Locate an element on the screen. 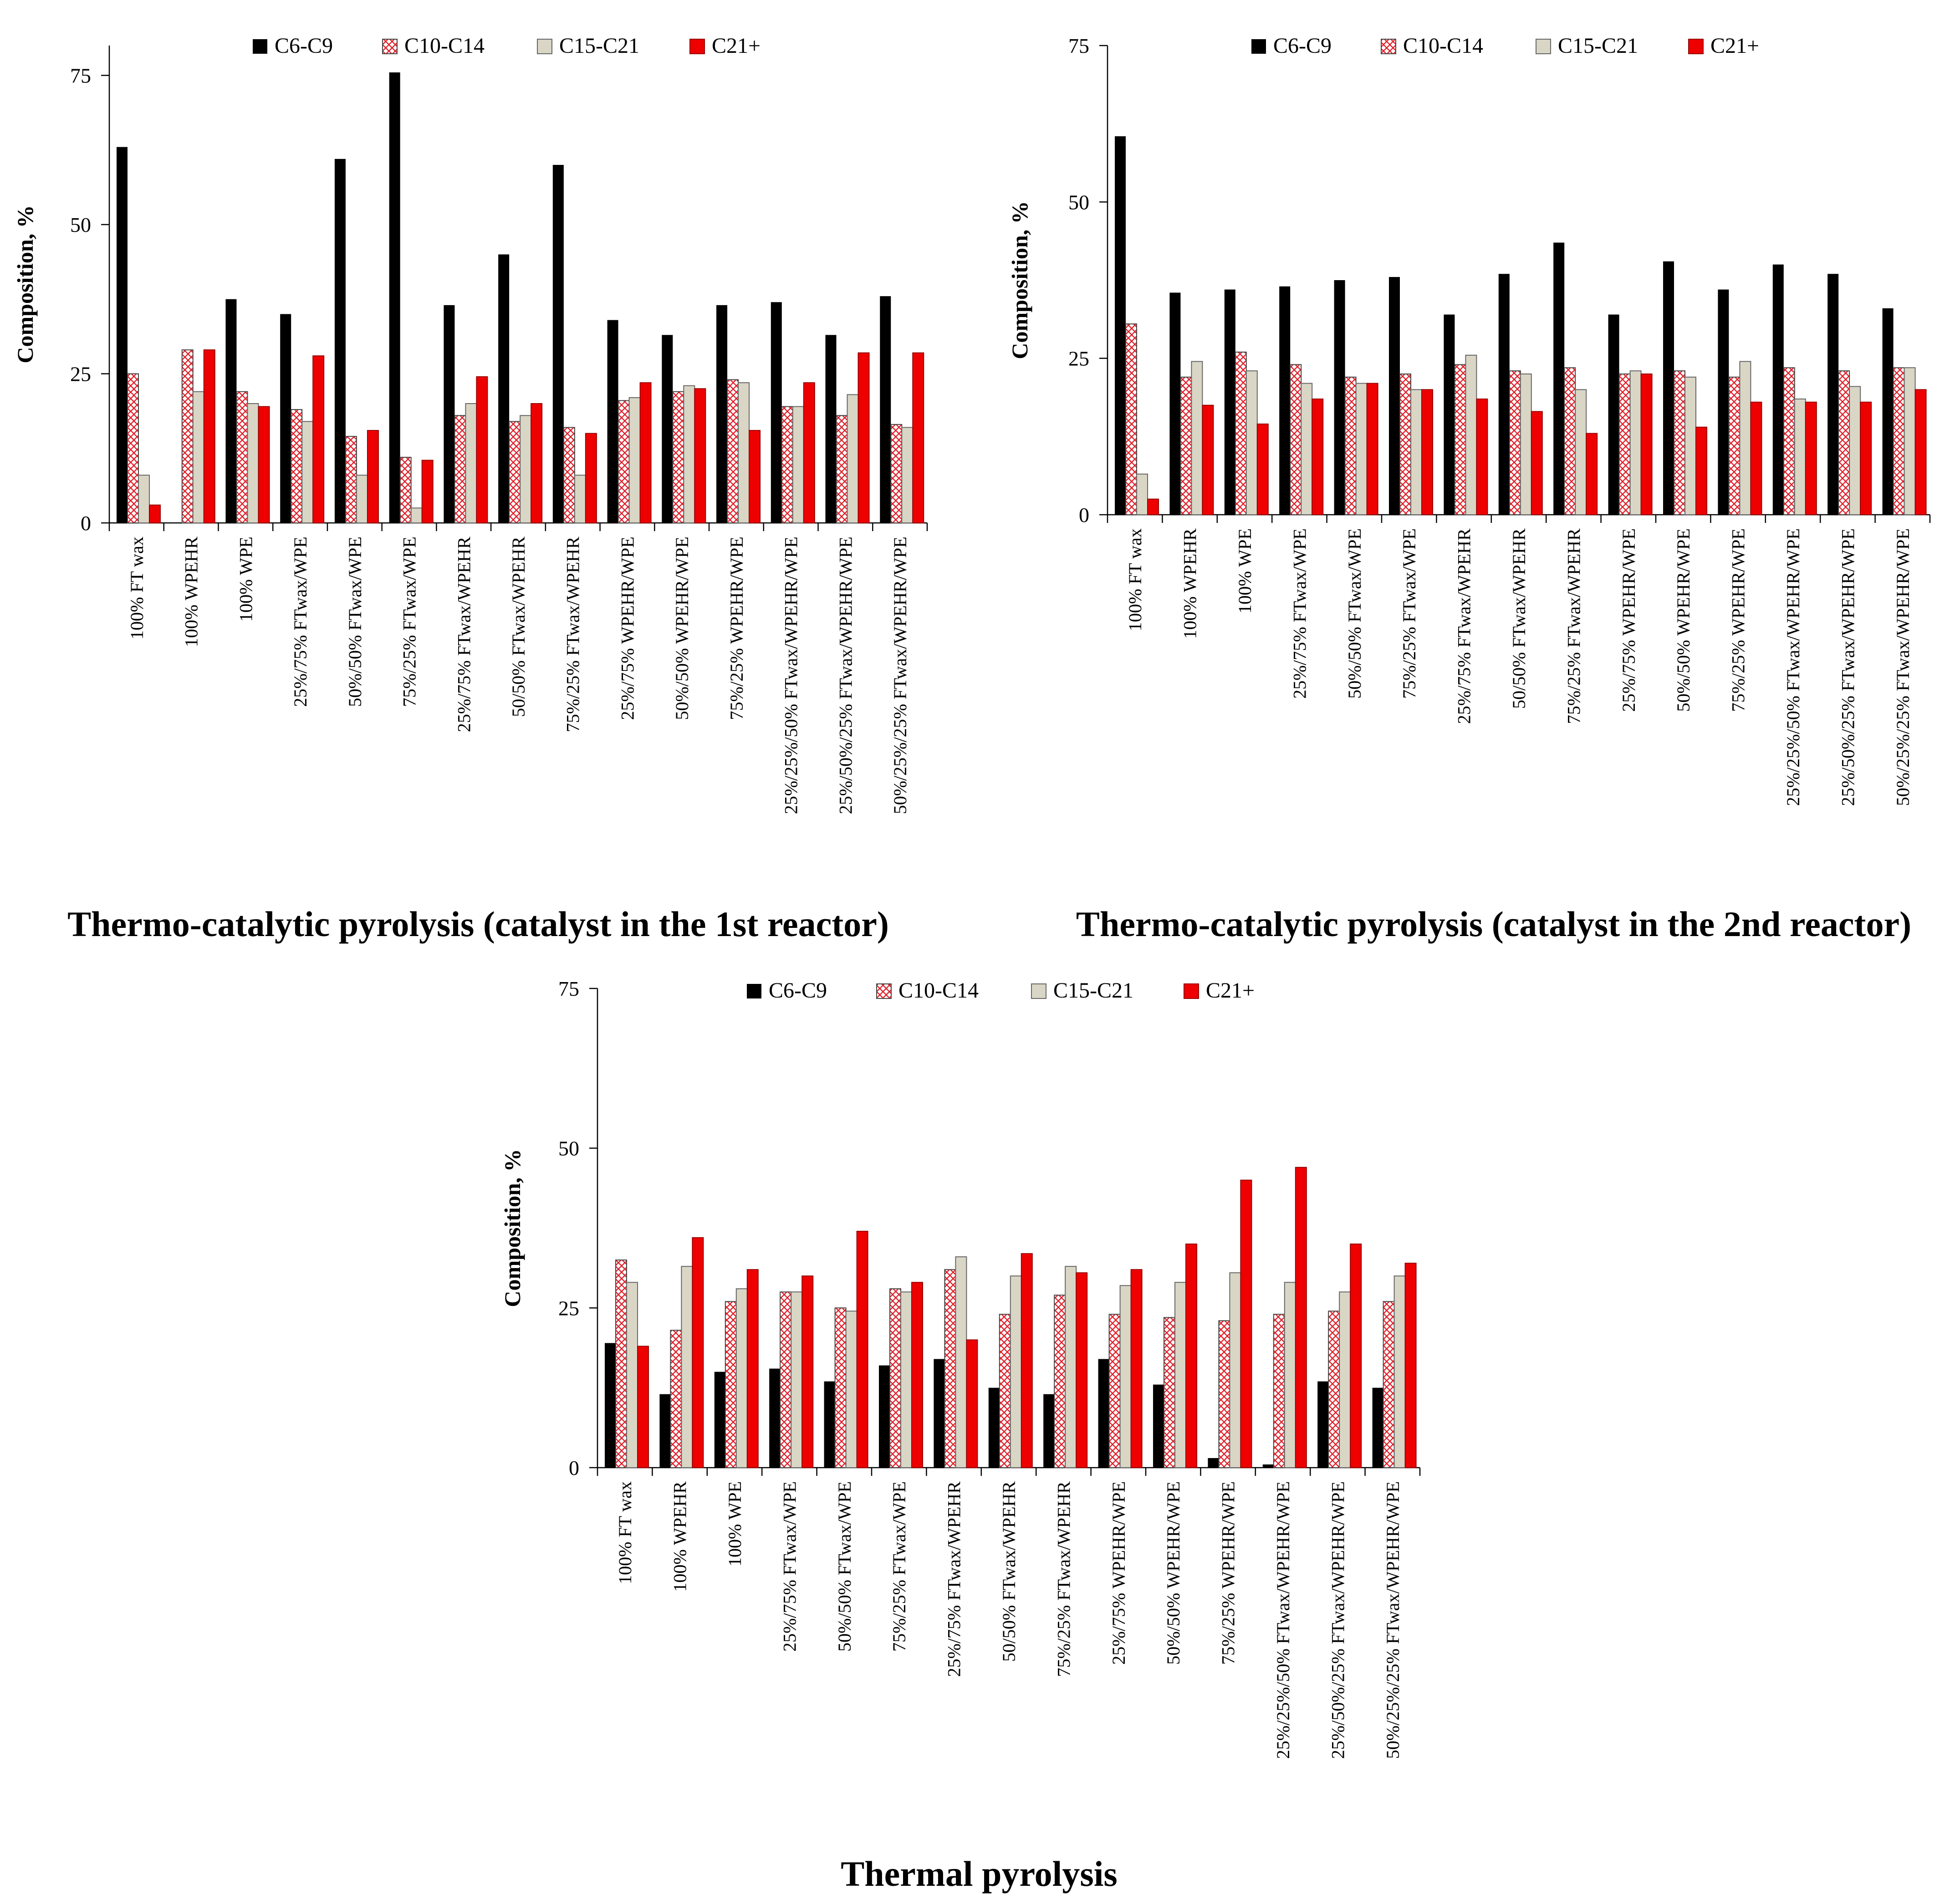 The image size is (1960, 1894). x-tick-label: 25%/75% WPEHR/WPE is located at coordinates (627, 628).